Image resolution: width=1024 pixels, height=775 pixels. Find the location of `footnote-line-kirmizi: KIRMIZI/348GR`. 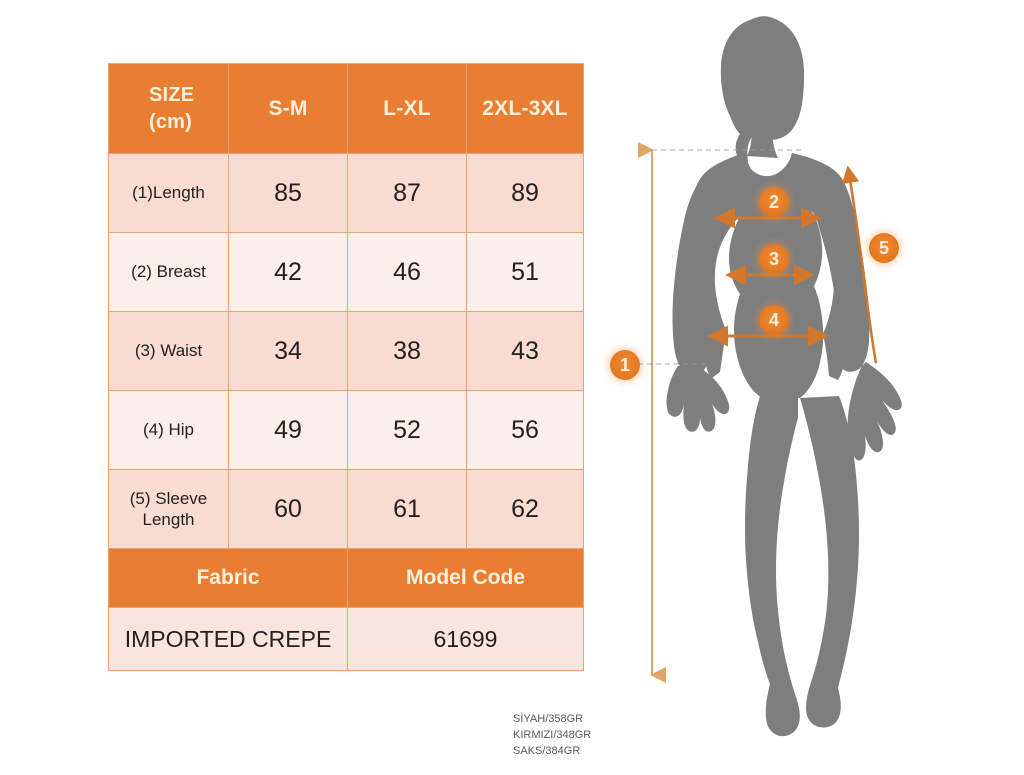

footnote-line-kirmizi: KIRMIZI/348GR is located at coordinates (552, 734).